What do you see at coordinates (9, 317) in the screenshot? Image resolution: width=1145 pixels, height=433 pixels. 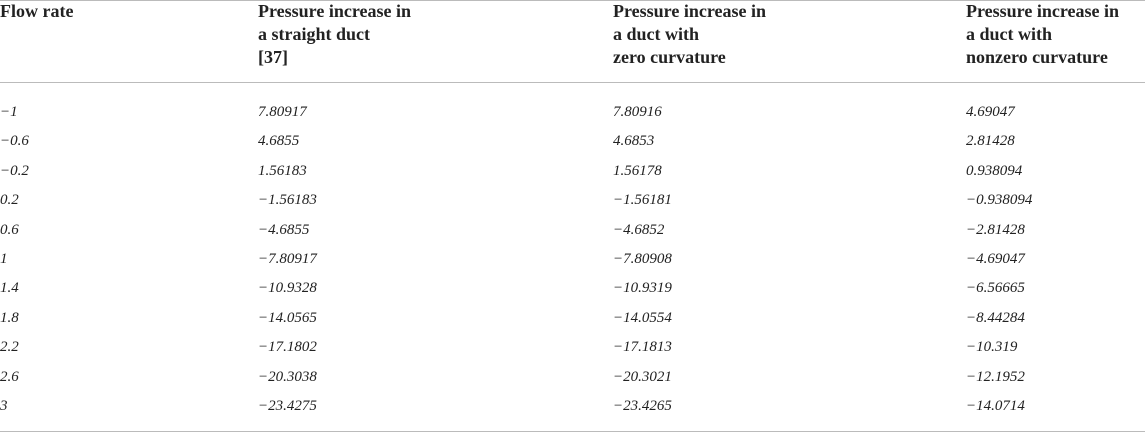 I see `table-cell: 1.8` at bounding box center [9, 317].